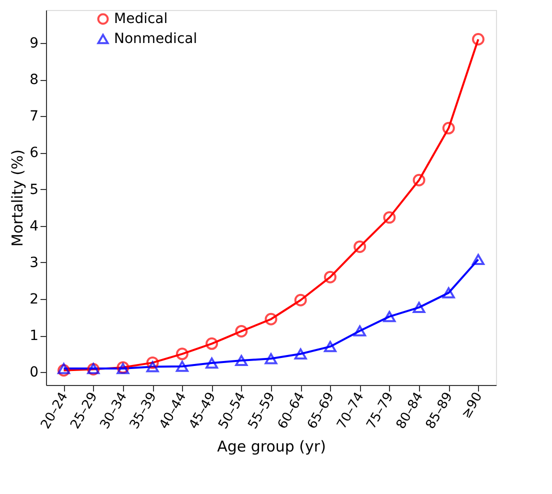  I want to click on legend-label: Medical, so click(141, 19).